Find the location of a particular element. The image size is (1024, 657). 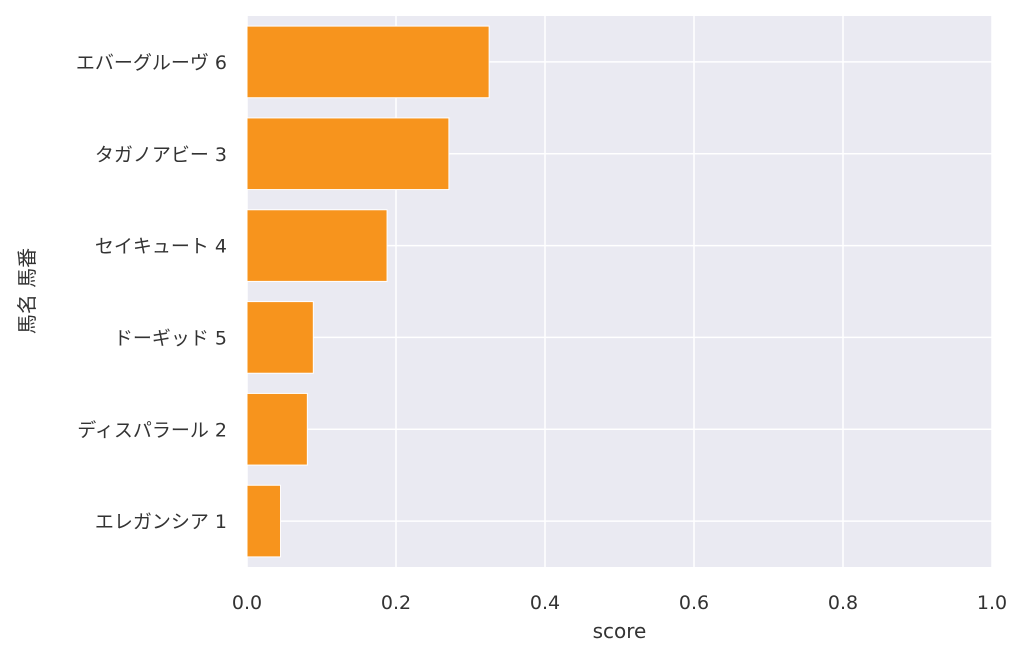

x-tick-label: 1.0 is located at coordinates (992, 603).